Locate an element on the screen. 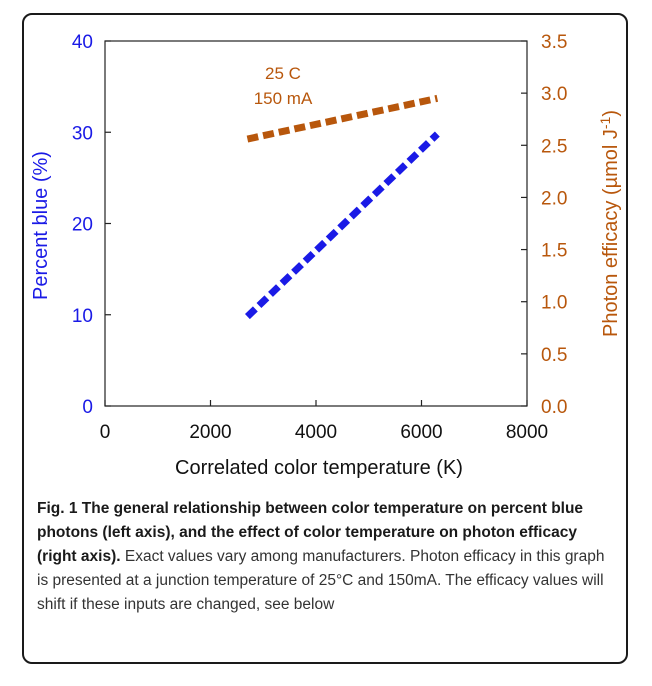  right-tick-label: 0.5 is located at coordinates (554, 355).